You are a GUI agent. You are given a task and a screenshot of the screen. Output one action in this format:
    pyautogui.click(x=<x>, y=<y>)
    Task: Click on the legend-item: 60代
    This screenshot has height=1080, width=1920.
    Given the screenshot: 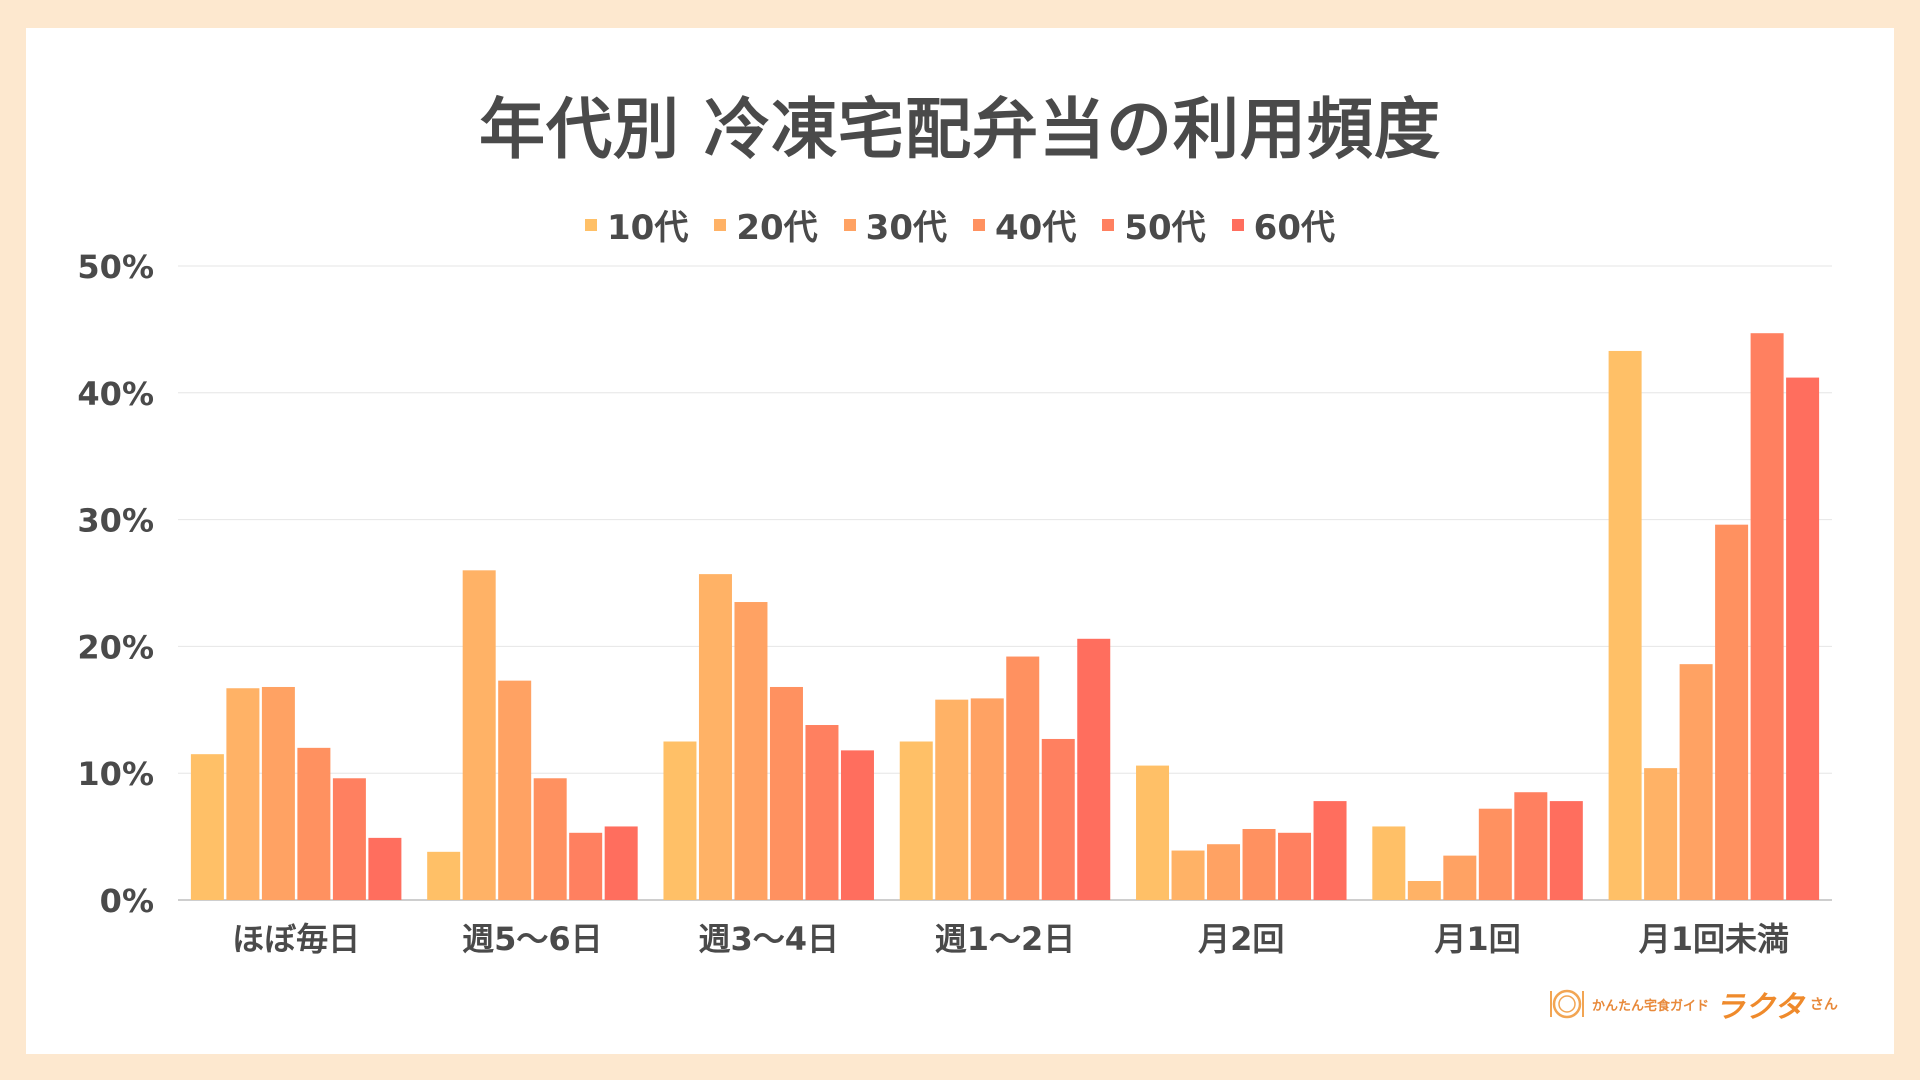 What is the action you would take?
    pyautogui.click(x=1283, y=224)
    